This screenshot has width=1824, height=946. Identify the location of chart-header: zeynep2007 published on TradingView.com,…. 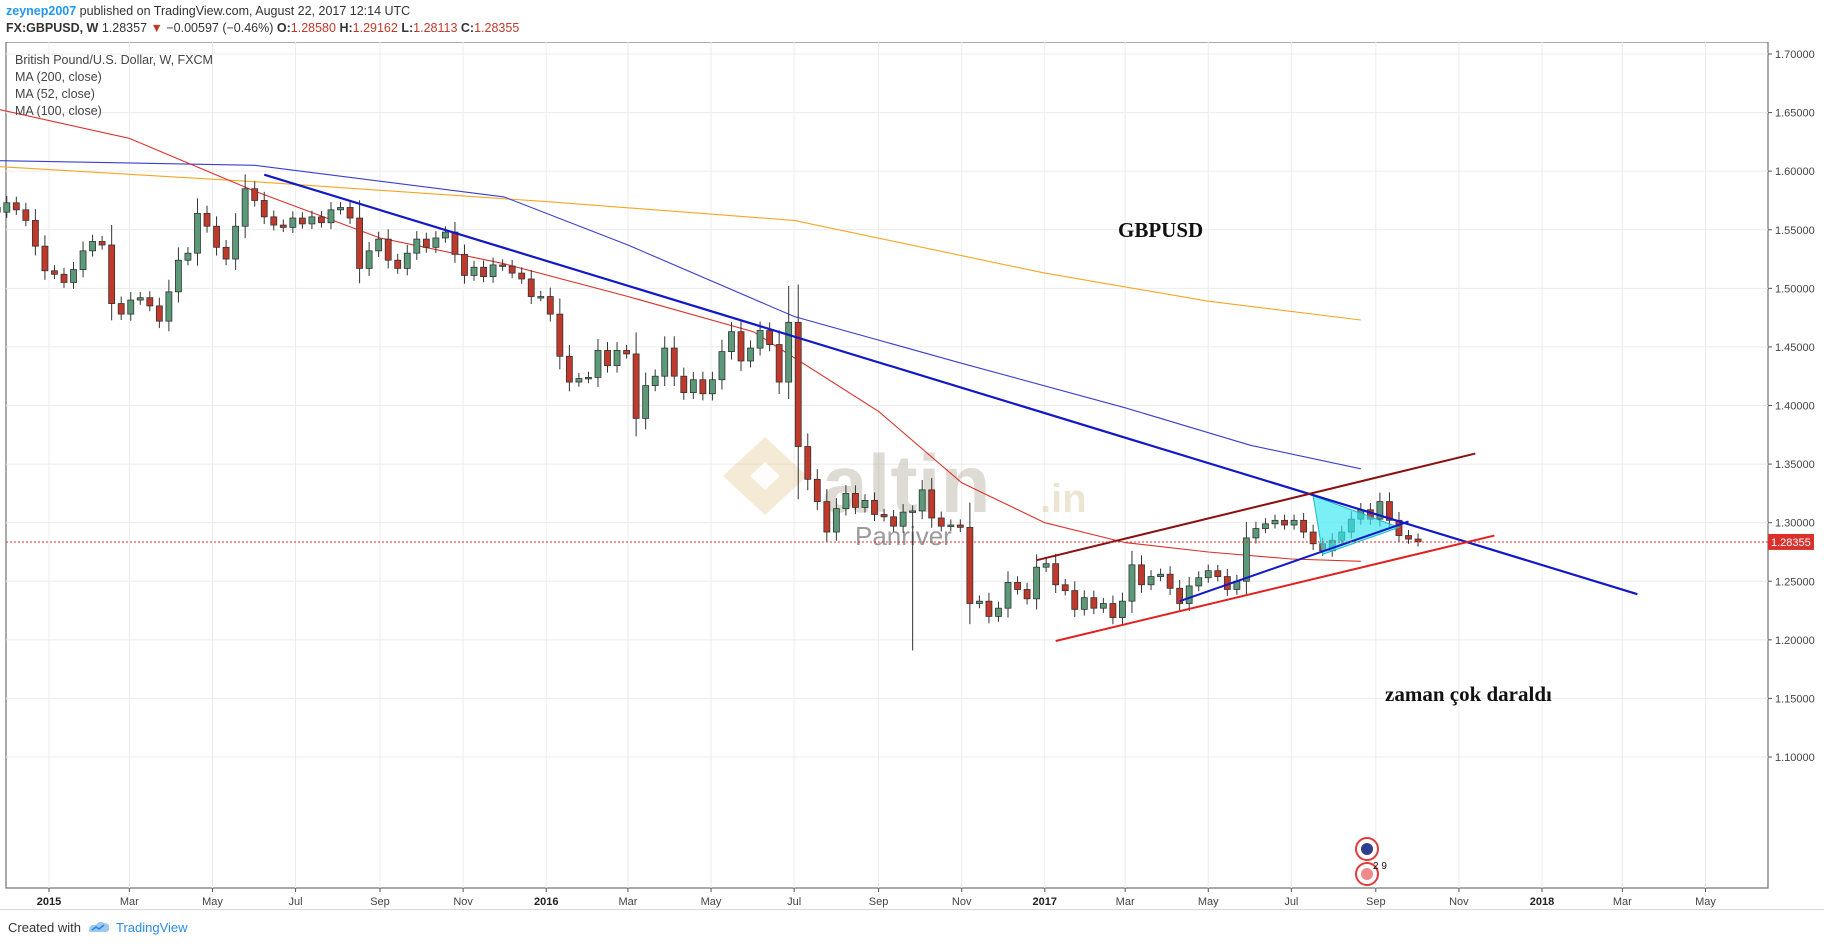
(912, 21).